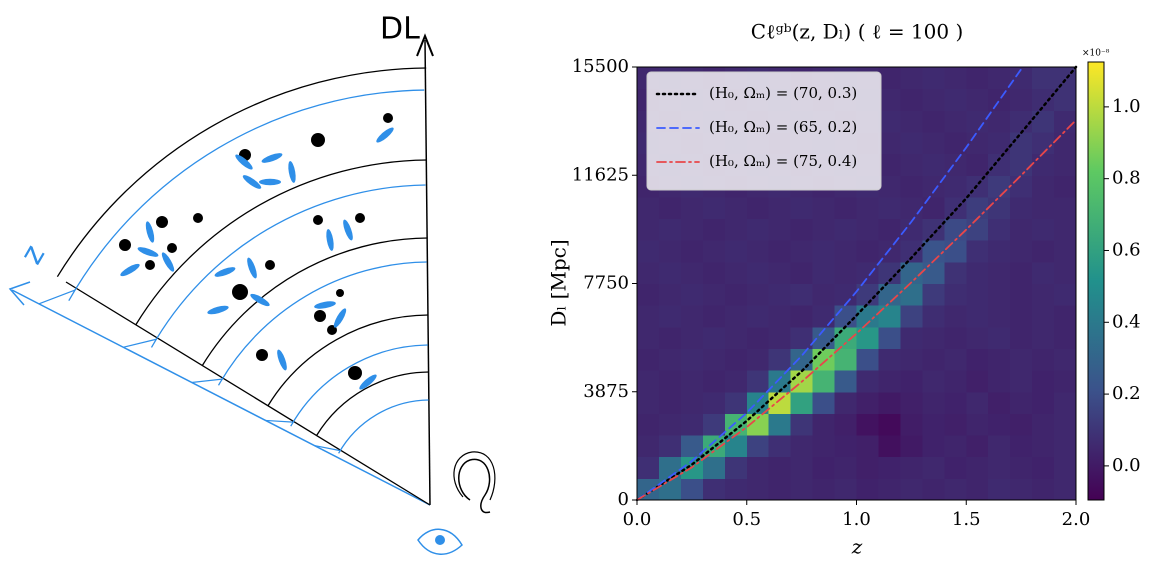 This screenshot has height=568, width=1167. What do you see at coordinates (966, 519) in the screenshot?
I see `x-tick-label: 1.5` at bounding box center [966, 519].